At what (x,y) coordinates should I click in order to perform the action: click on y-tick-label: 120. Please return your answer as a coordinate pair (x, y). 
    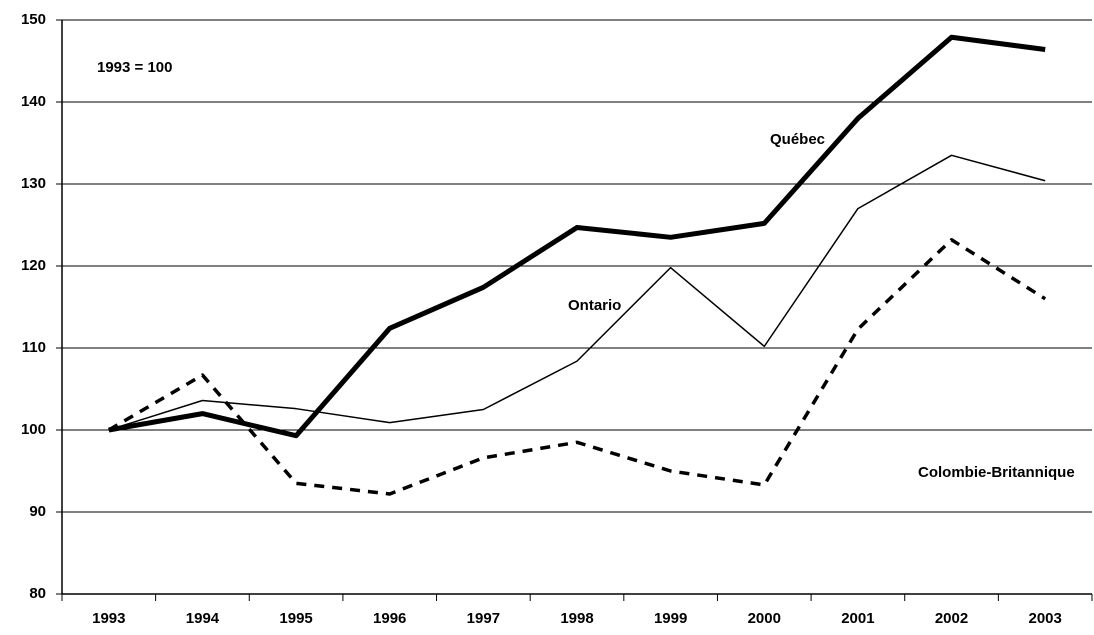
    Looking at the image, I should click on (33, 265).